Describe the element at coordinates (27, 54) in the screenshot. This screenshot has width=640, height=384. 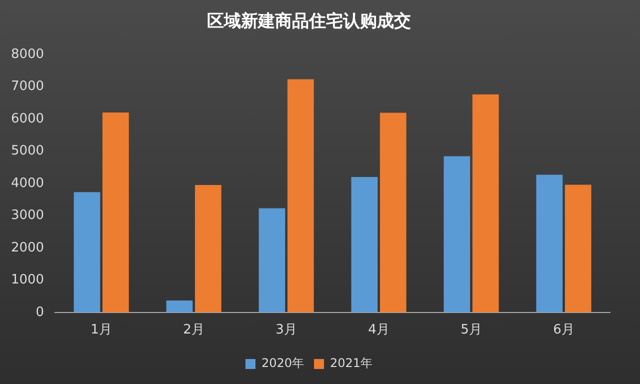
I see `y-tick-label: 8000` at that location.